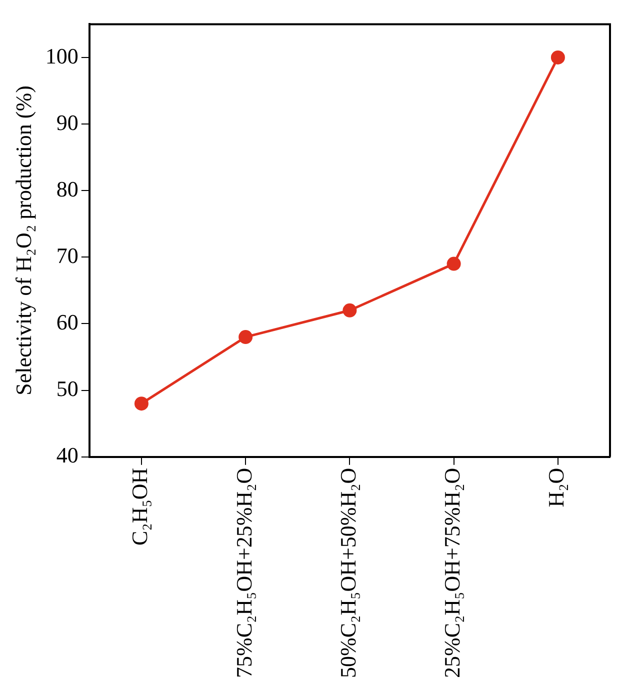 The height and width of the screenshot is (689, 625). Describe the element at coordinates (67, 389) in the screenshot. I see `y-tick-label: 50` at that location.